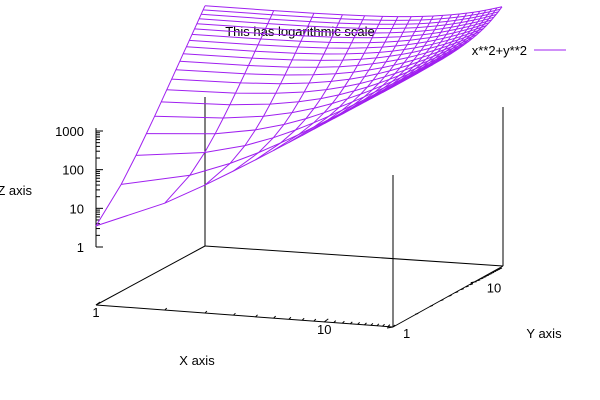  Describe the element at coordinates (69, 131) in the screenshot. I see `z-tick-label: 1000` at that location.